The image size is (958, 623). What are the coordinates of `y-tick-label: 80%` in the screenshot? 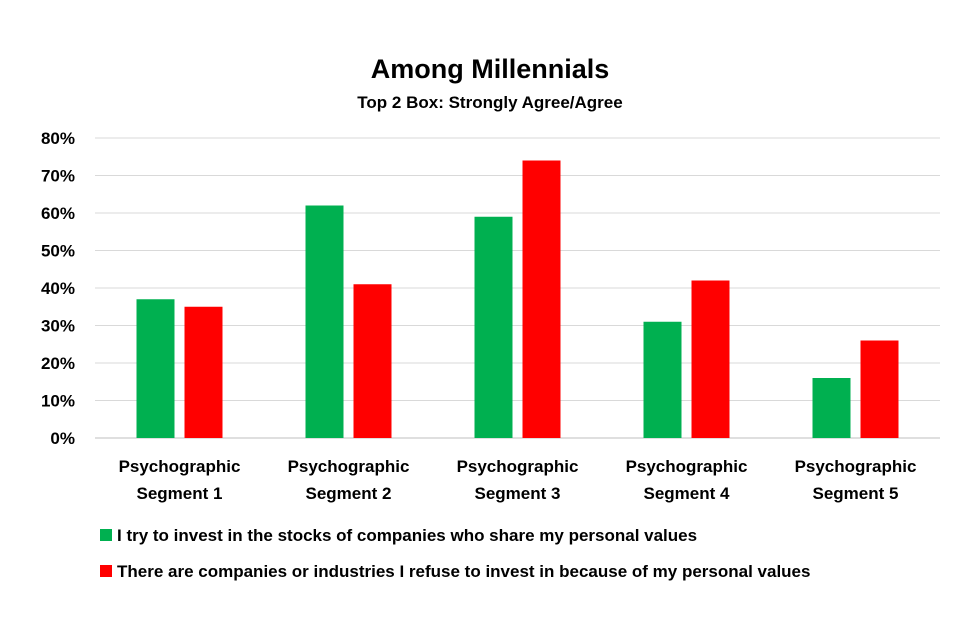 It's located at (58, 138).